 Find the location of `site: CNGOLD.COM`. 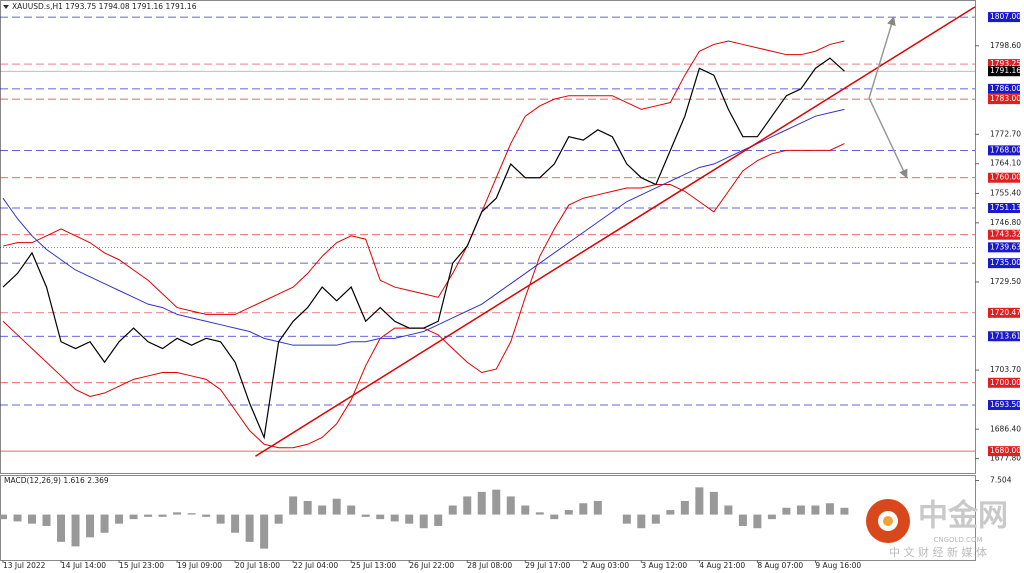

site: CNGOLD.COM is located at coordinates (957, 540).